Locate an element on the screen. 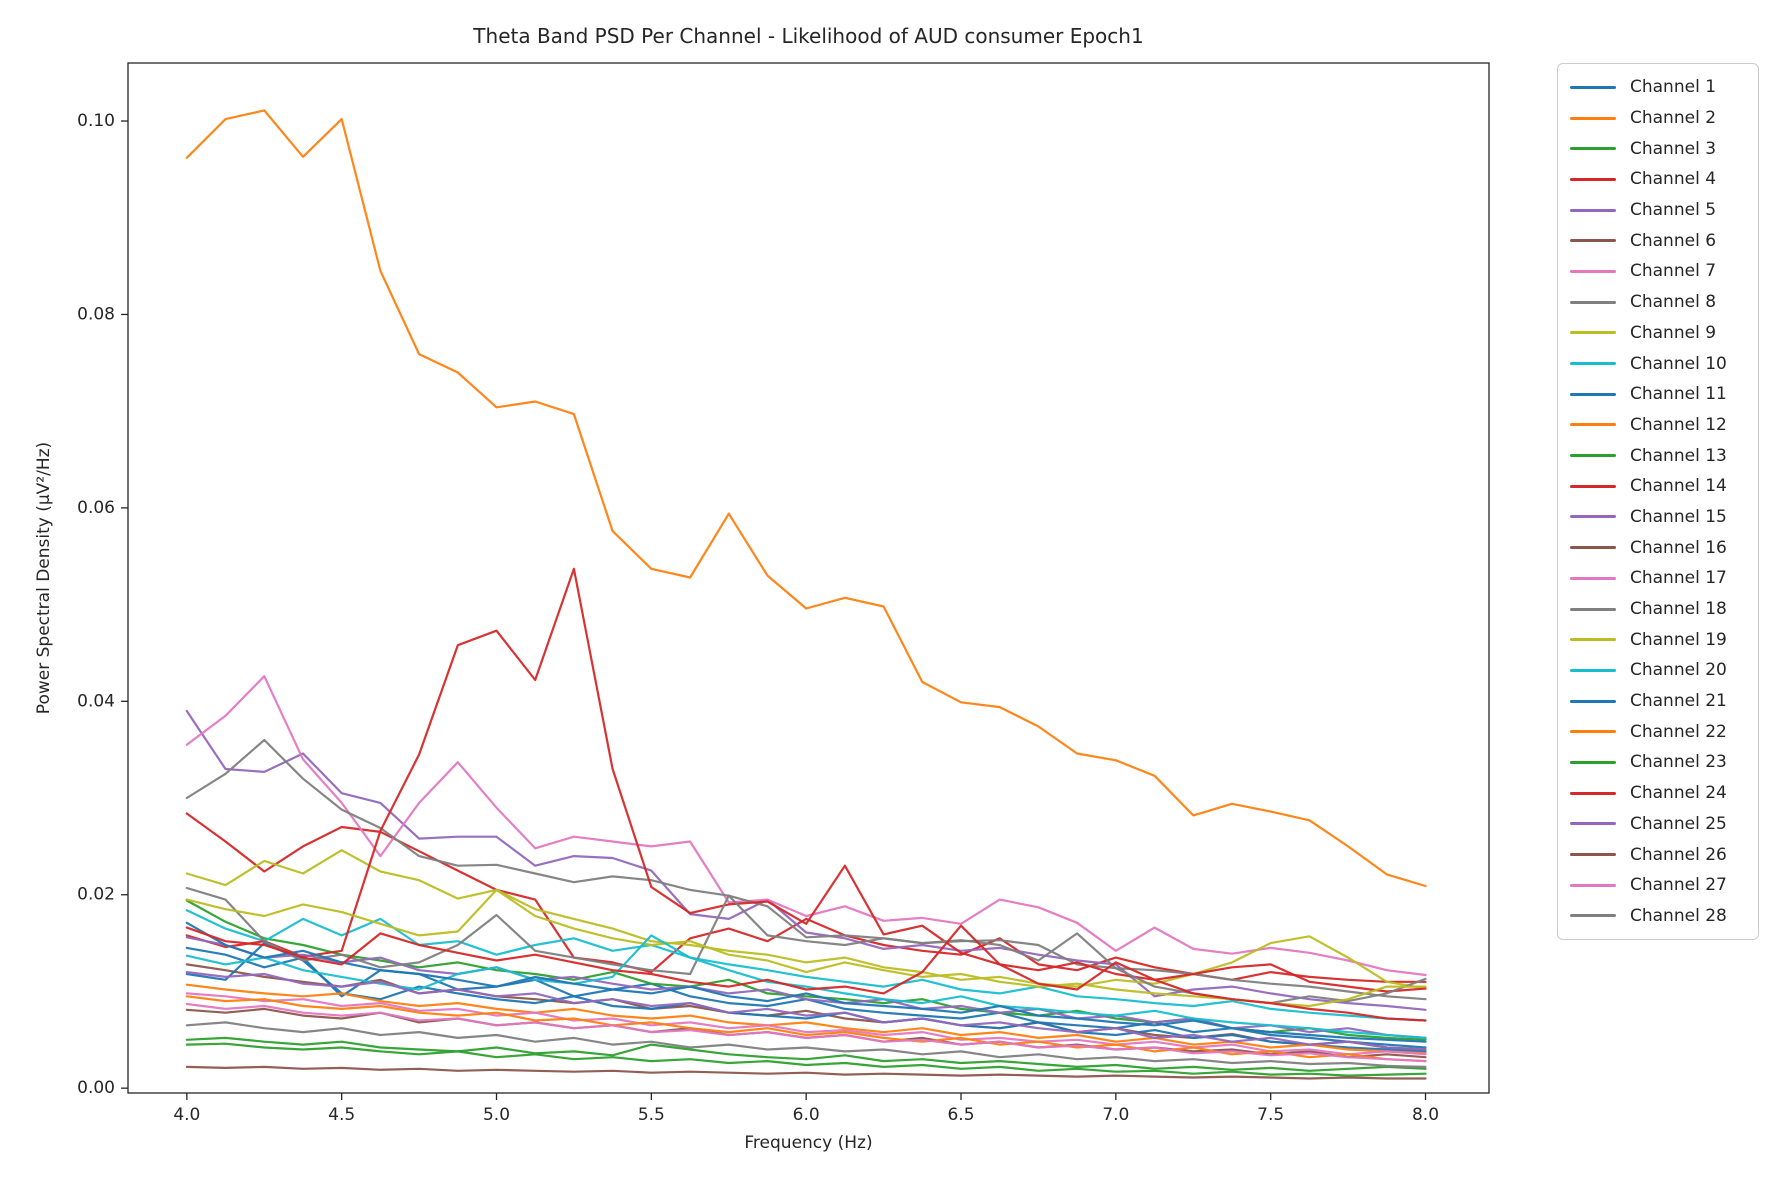 This screenshot has width=1771, height=1180. legend-item-channel-6: Channel 6 is located at coordinates (1659, 240).